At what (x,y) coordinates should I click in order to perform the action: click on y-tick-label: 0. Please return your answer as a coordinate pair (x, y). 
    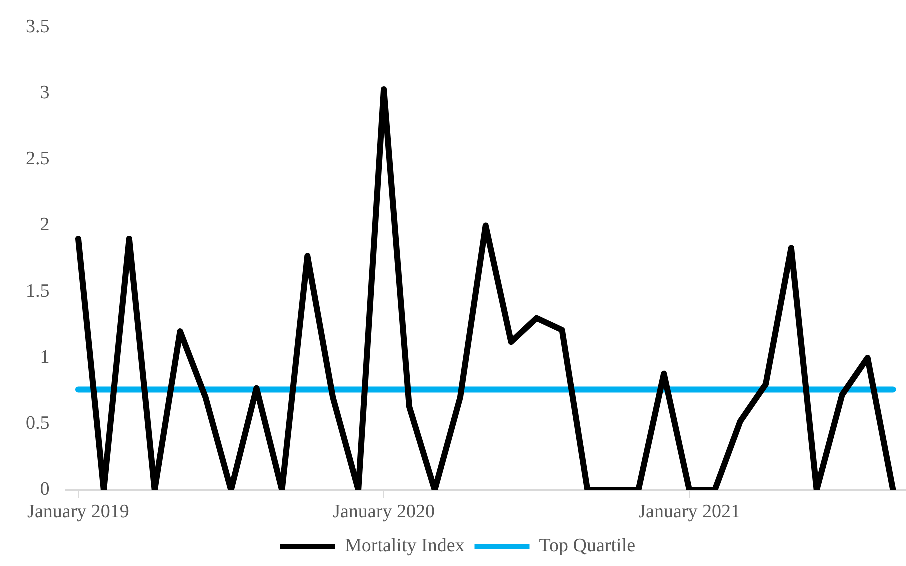
    Looking at the image, I should click on (45, 489).